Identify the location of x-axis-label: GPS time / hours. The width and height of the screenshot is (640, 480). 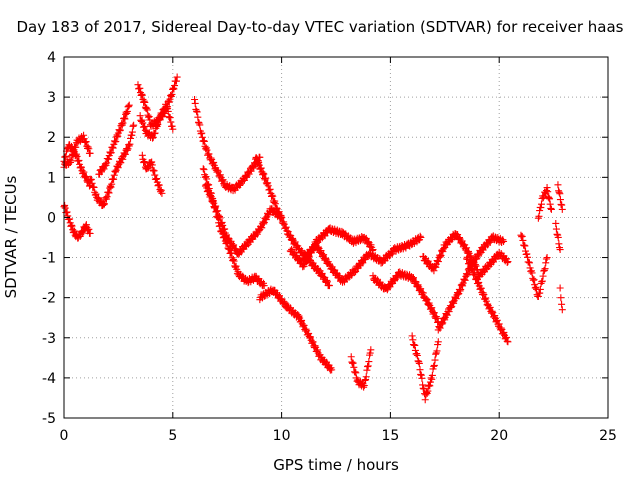
(336, 465).